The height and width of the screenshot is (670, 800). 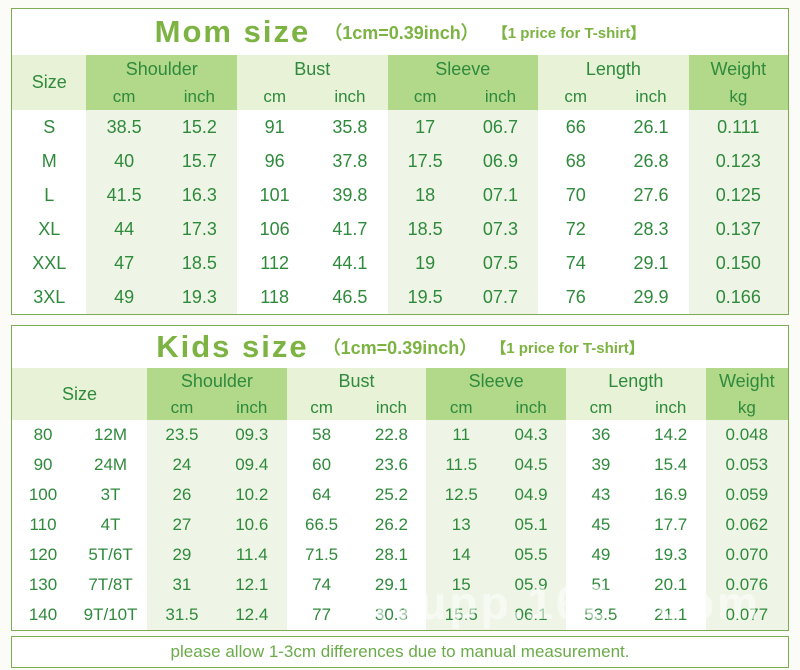 I want to click on table-cell: 0.111, so click(x=738, y=127).